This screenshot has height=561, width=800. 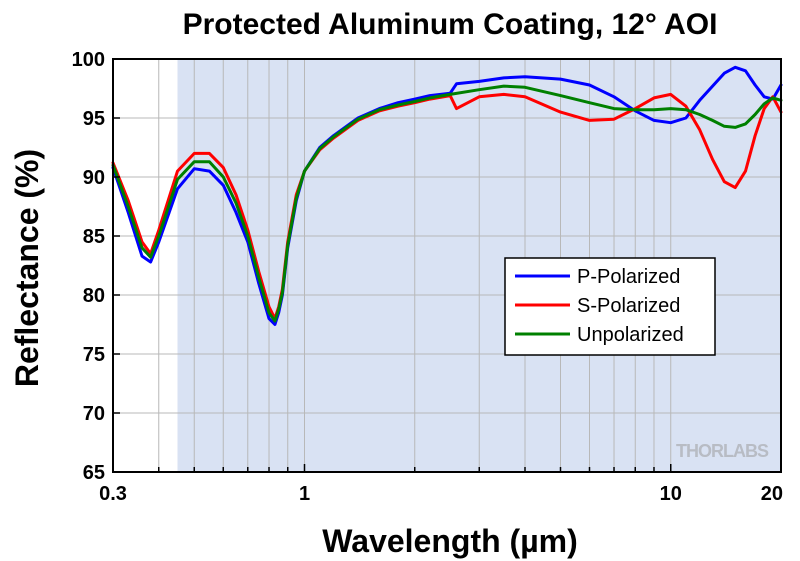 I want to click on legend-label: Unpolarized, so click(x=630, y=335).